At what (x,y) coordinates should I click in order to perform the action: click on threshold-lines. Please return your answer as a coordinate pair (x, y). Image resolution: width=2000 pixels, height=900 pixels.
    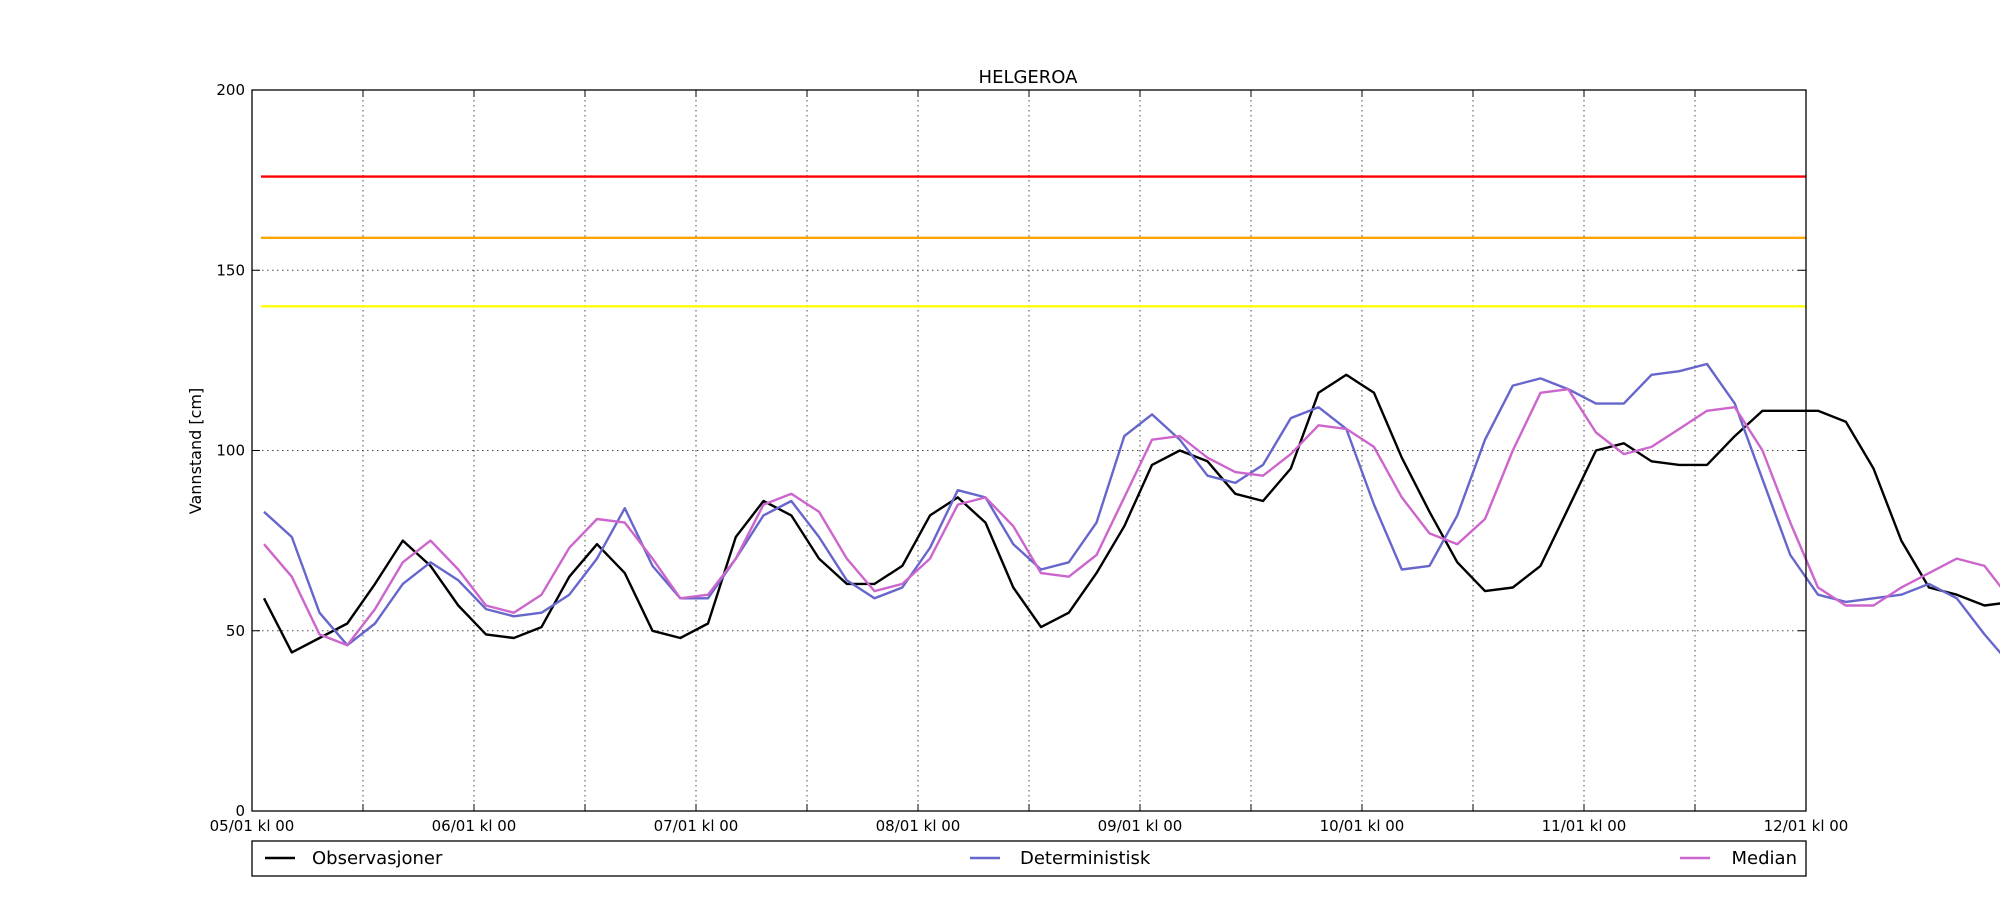
    Looking at the image, I should click on (1033, 241).